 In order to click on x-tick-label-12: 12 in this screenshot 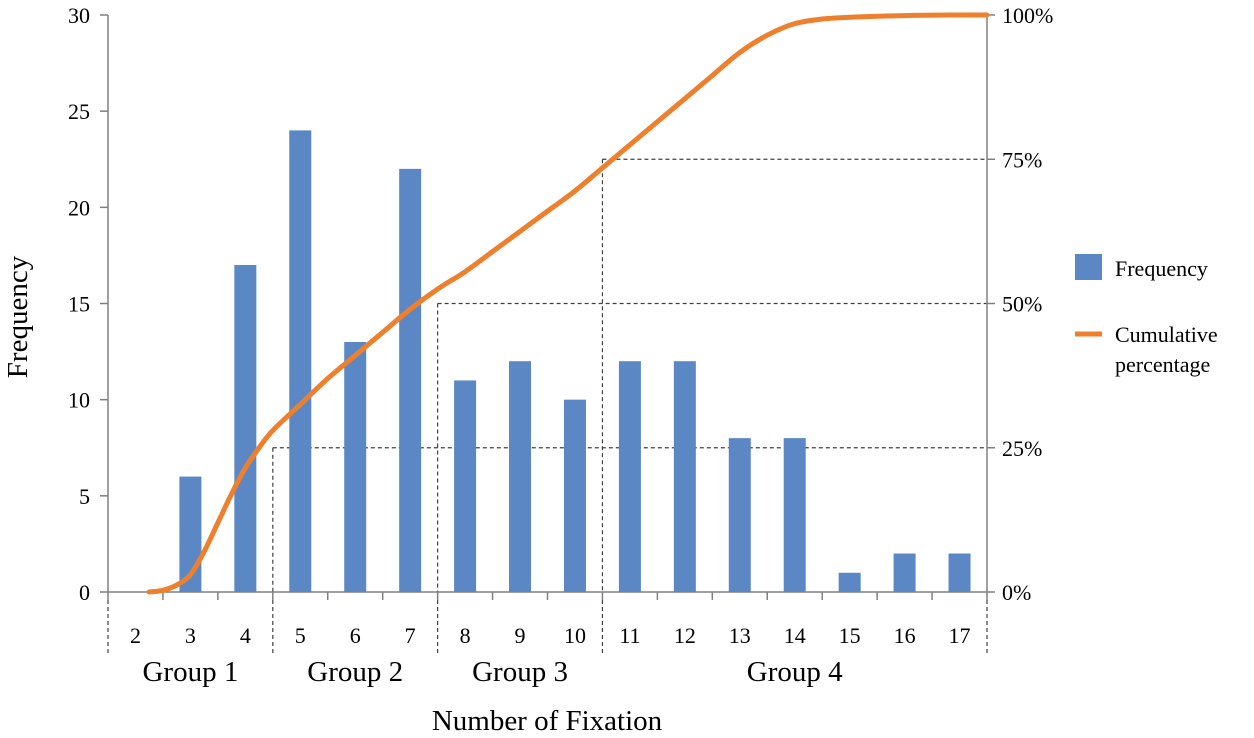, I will do `click(685, 635)`.